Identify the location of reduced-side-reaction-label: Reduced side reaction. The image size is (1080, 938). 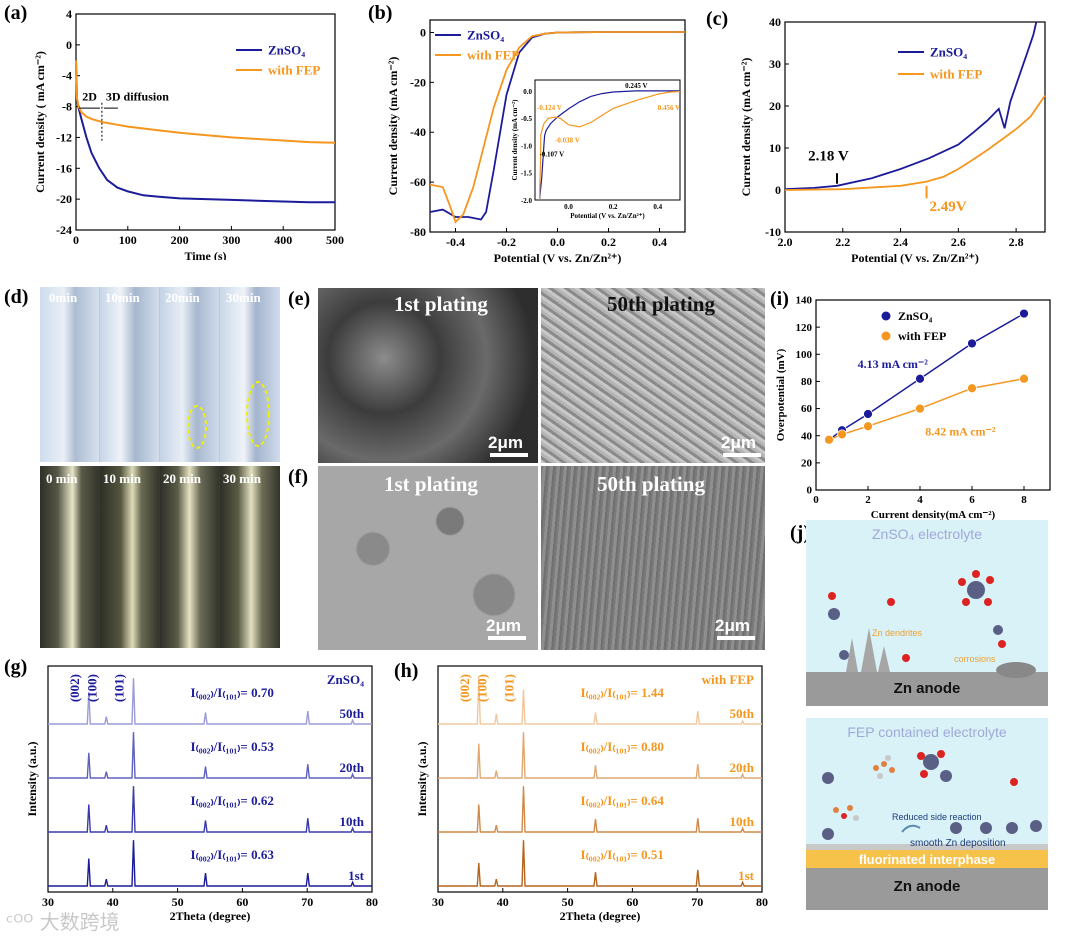
(937, 817).